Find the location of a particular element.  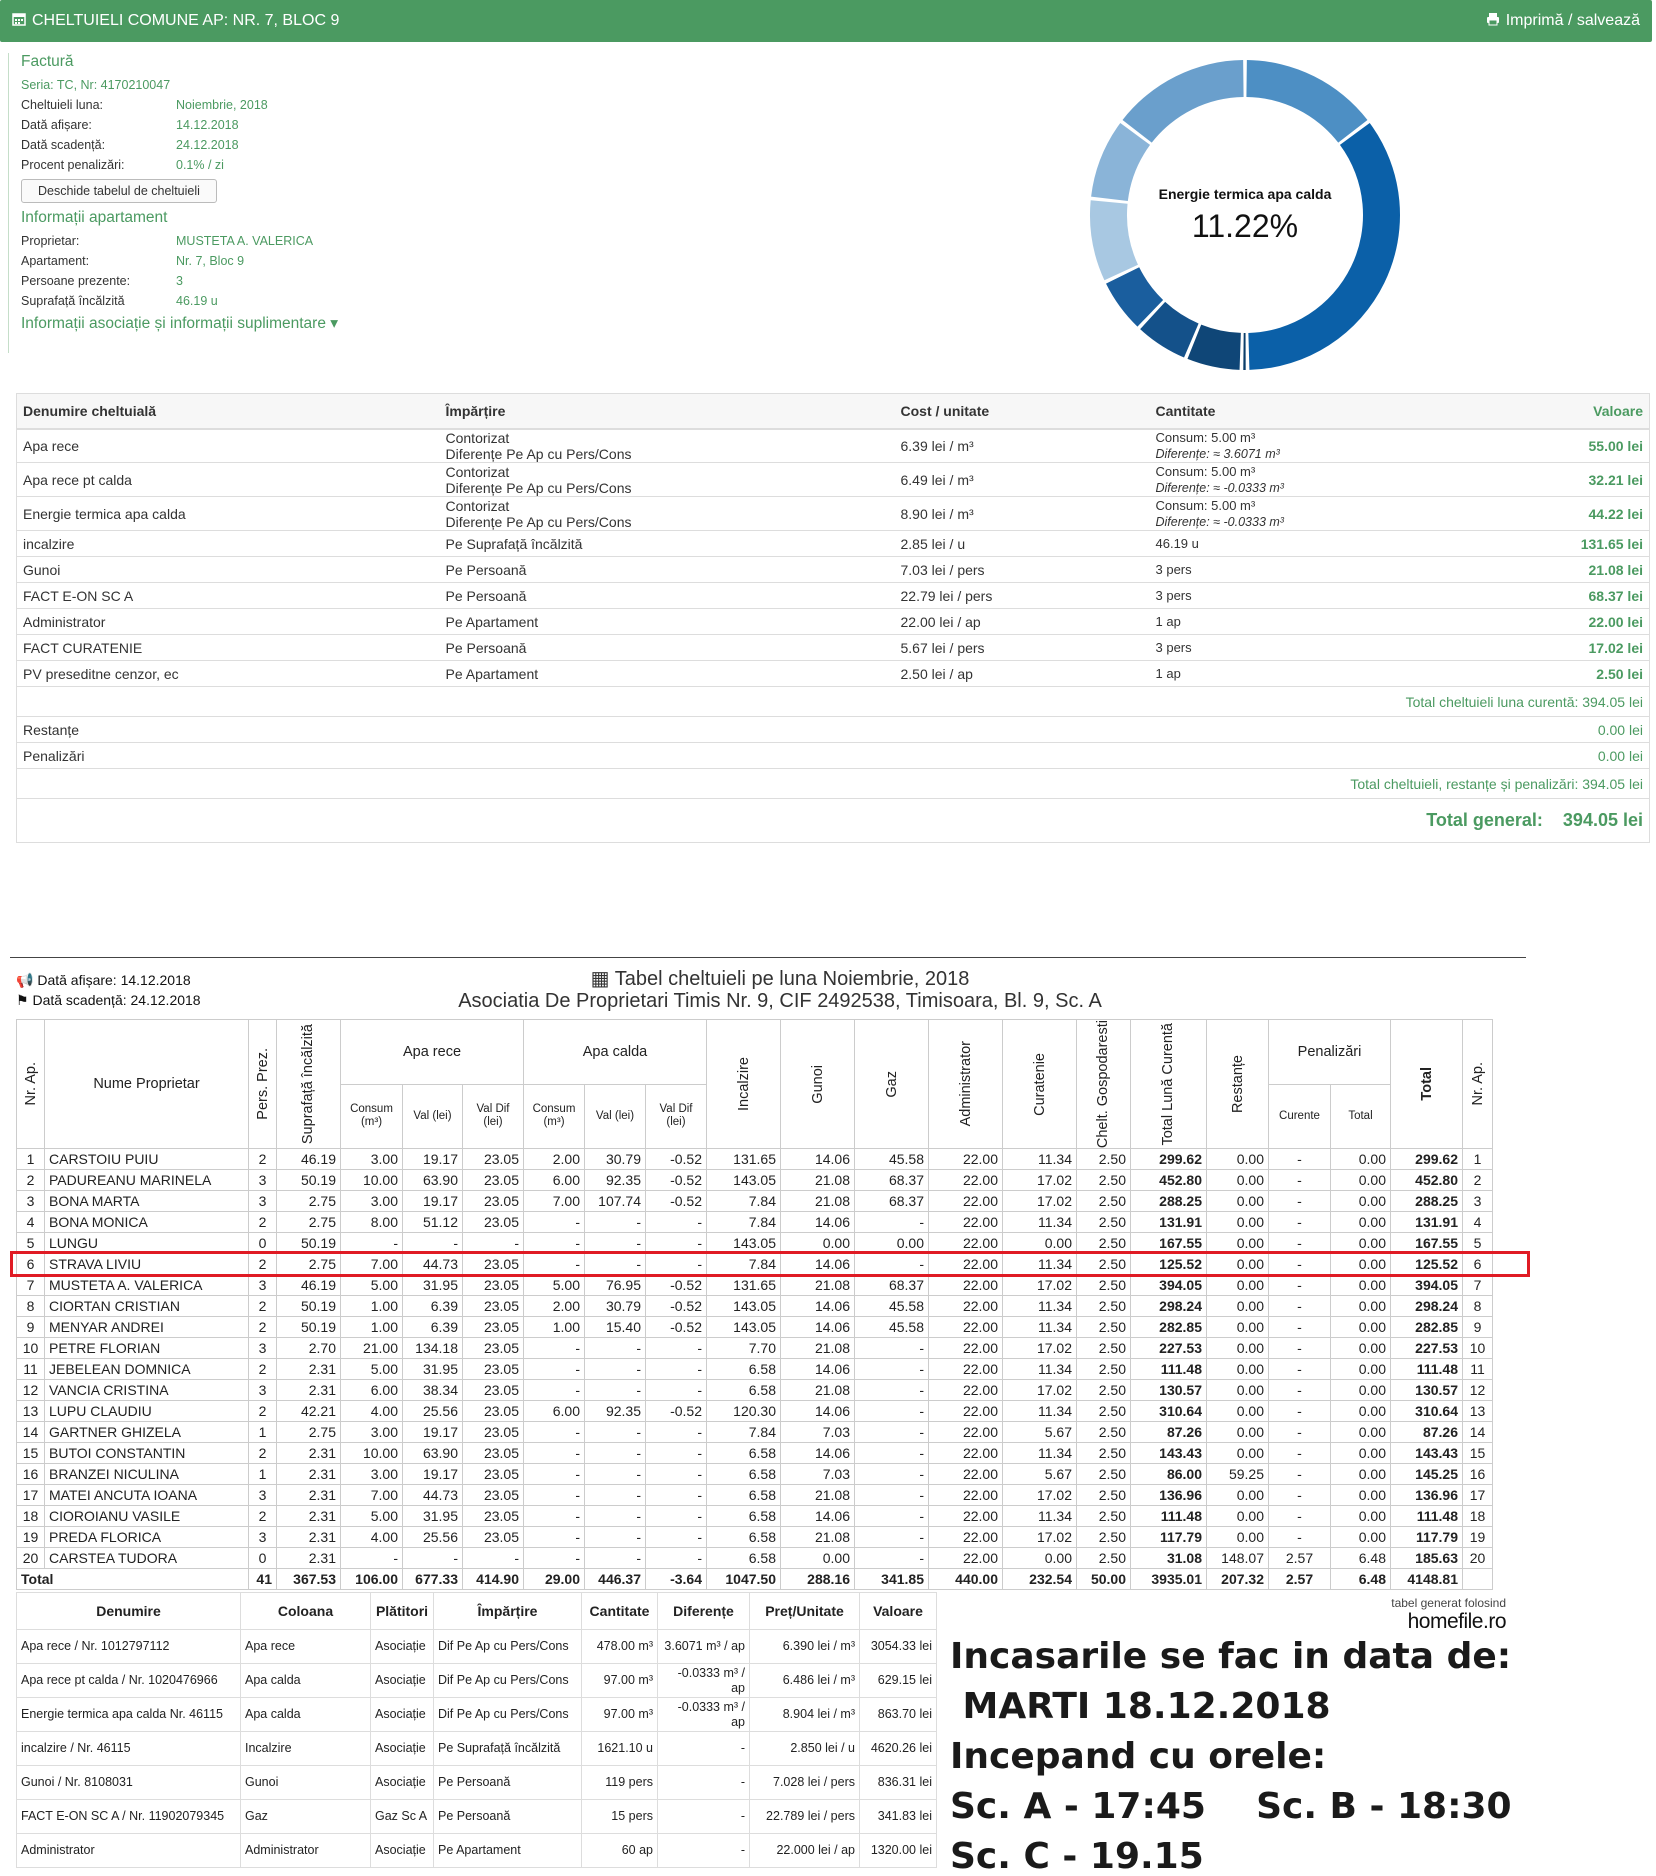

table-cell: 17 is located at coordinates (30, 1495).